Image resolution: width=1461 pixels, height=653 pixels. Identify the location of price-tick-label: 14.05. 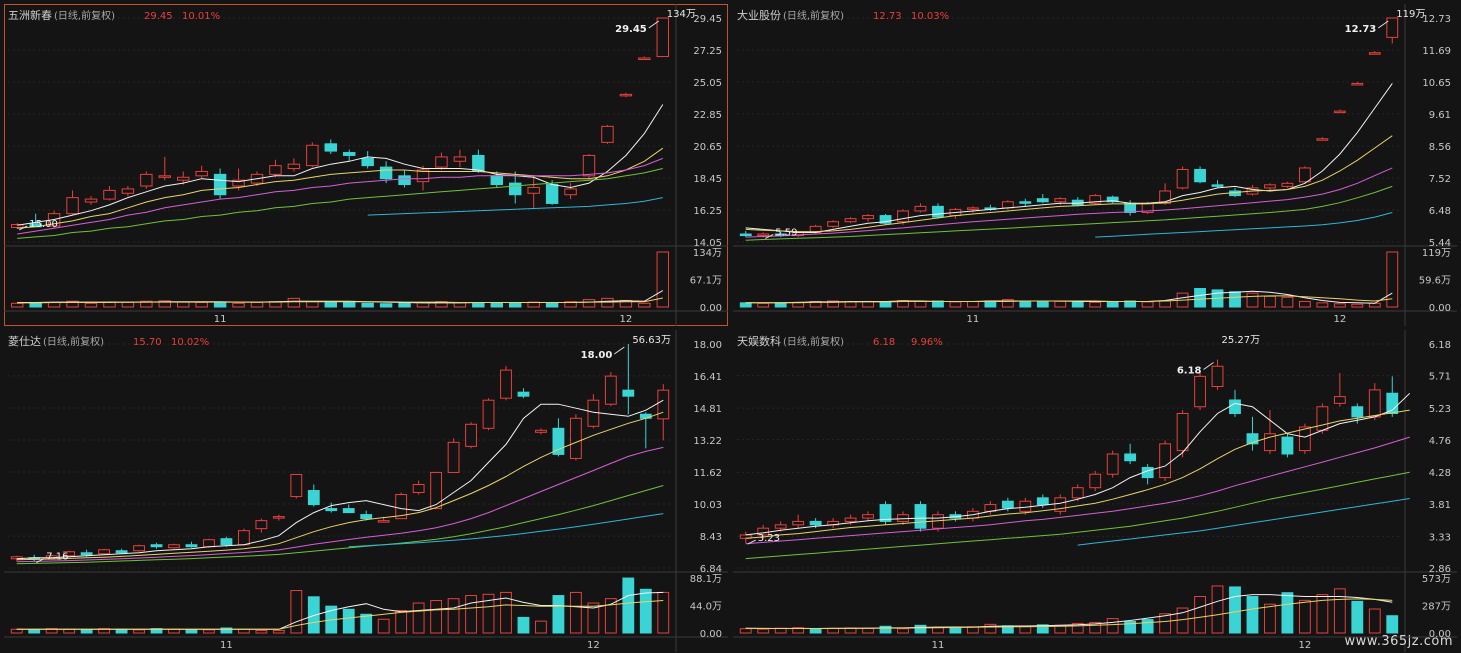
(707, 243).